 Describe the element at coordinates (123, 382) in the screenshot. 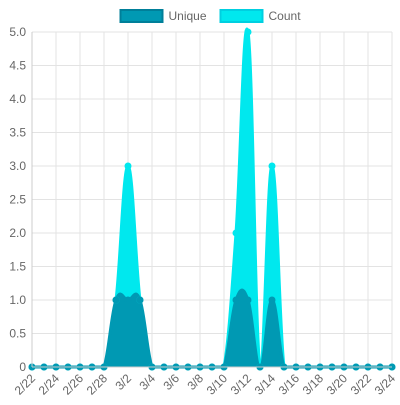

I see `x-tick-label: 3/2` at that location.